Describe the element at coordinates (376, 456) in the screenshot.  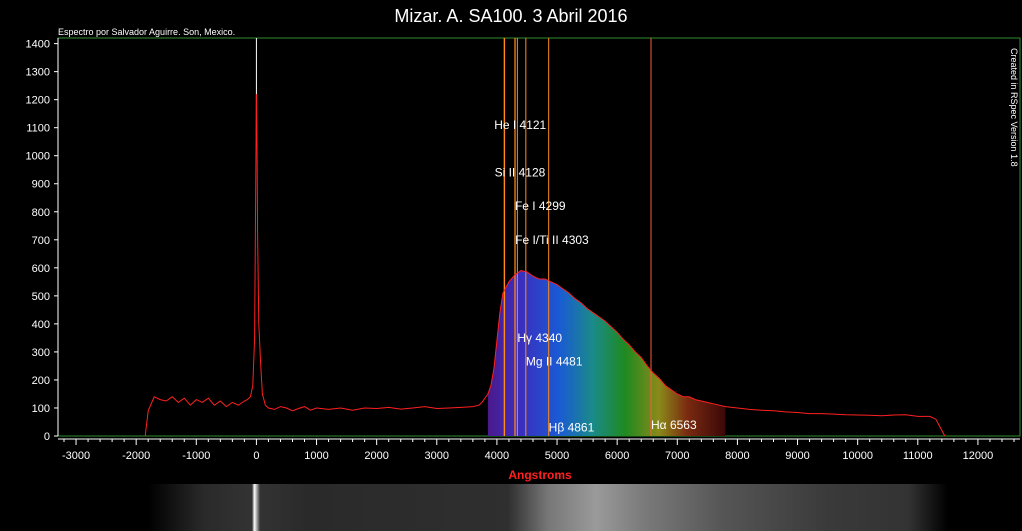
I see `x-tick-label: 2000` at that location.